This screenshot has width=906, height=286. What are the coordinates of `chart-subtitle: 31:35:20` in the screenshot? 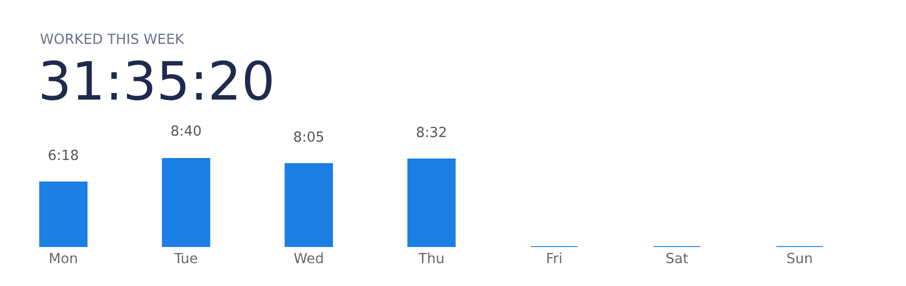 It's located at (157, 80).